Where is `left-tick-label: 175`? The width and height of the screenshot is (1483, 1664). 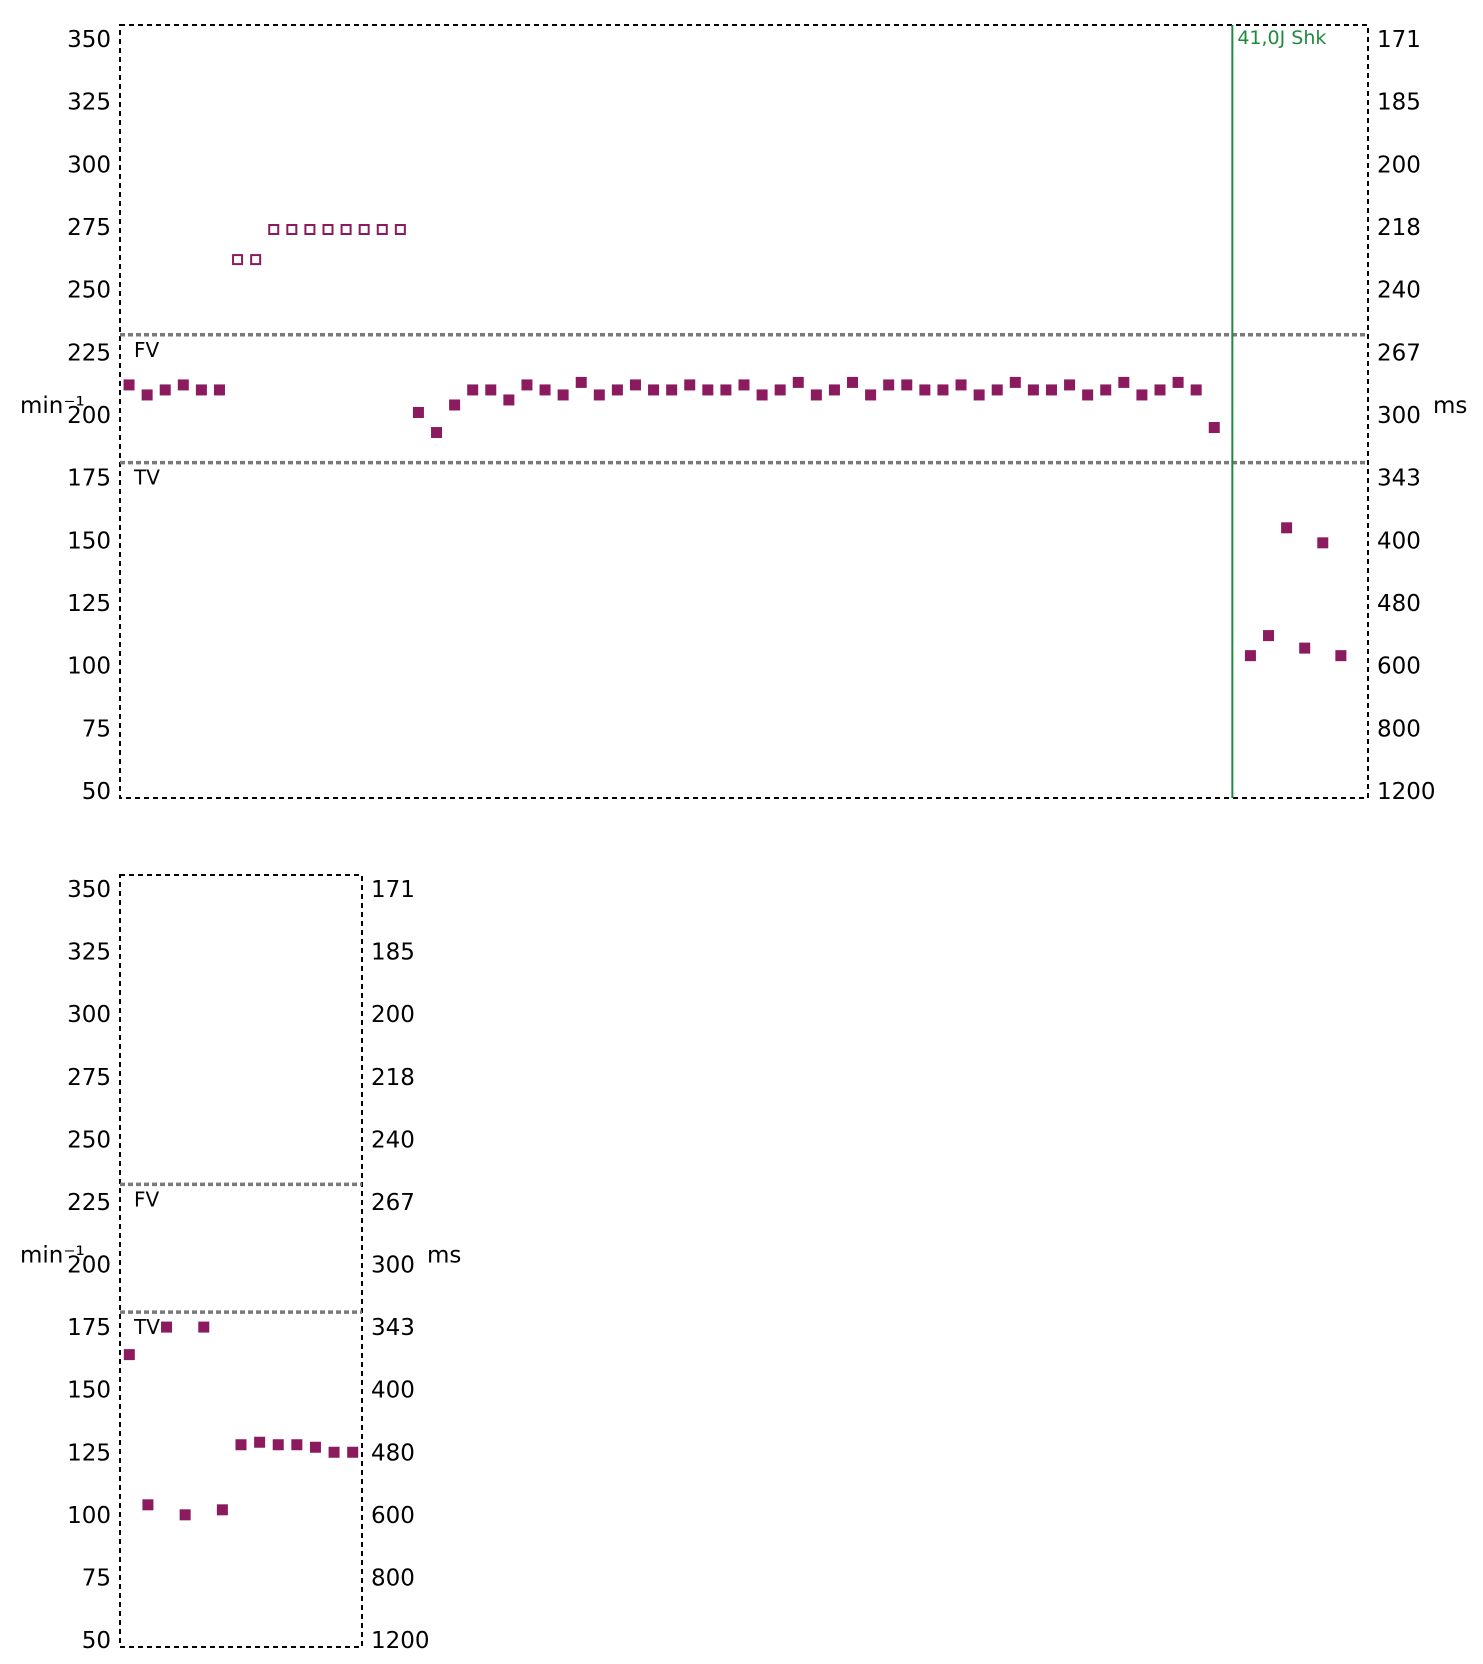
left-tick-label: 175 is located at coordinates (89, 479).